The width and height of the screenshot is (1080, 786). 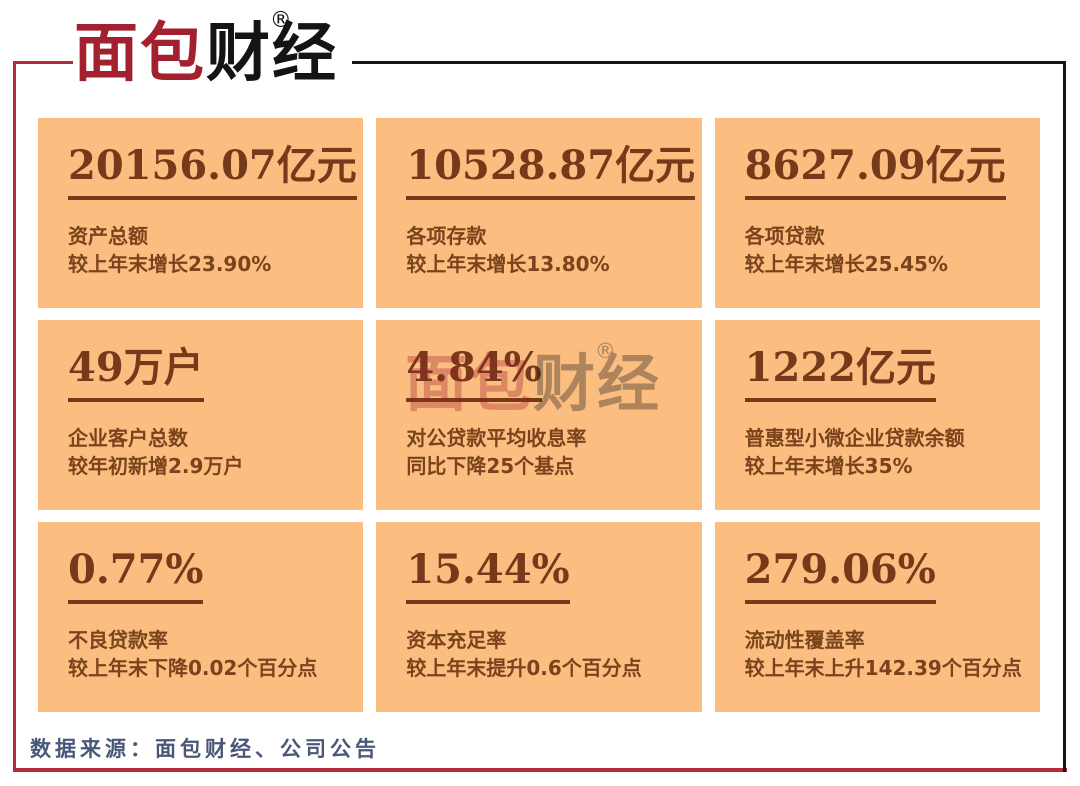 I want to click on brand-logo-text-red: 面包, so click(x=140, y=54).